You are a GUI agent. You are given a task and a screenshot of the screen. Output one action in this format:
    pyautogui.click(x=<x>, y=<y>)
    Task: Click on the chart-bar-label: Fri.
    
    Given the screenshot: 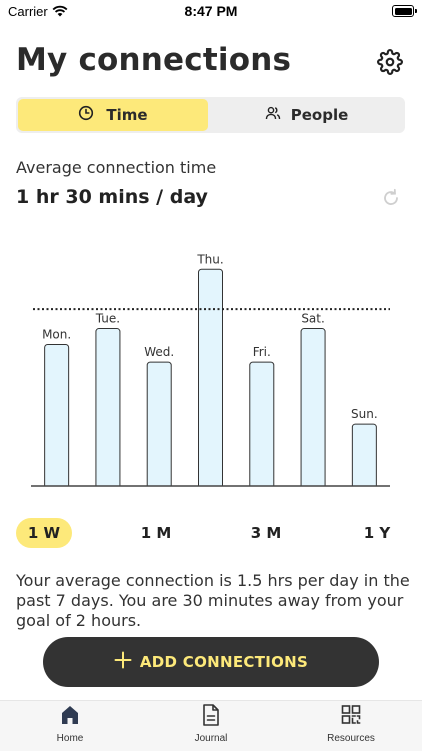 What is the action you would take?
    pyautogui.click(x=262, y=352)
    